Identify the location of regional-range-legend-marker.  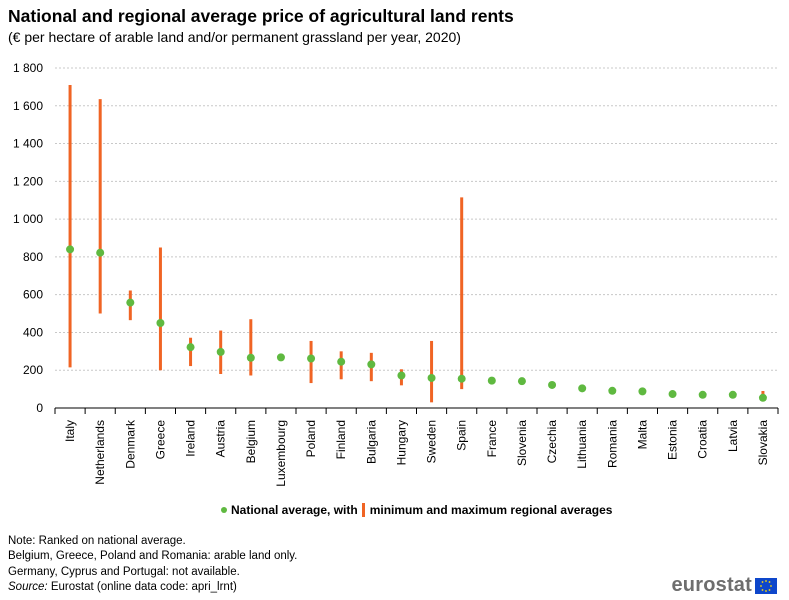
(363, 510).